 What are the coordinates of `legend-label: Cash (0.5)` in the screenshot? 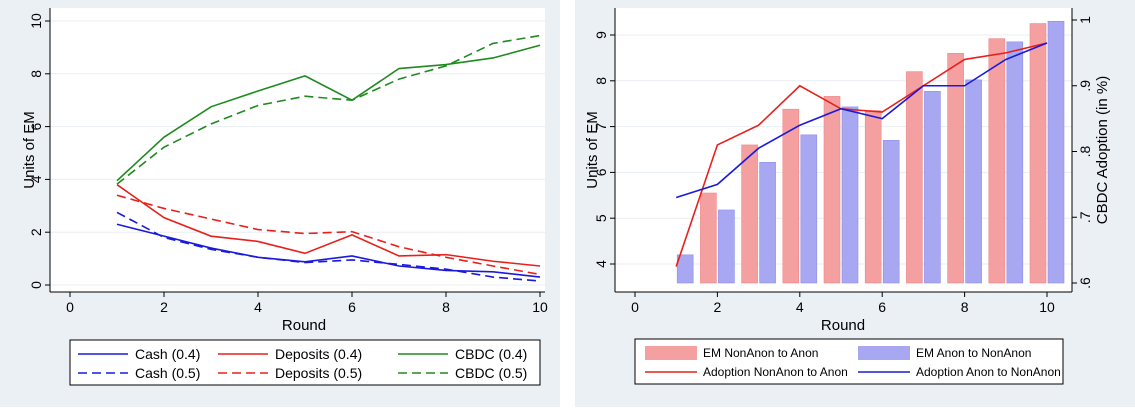 It's located at (167, 373).